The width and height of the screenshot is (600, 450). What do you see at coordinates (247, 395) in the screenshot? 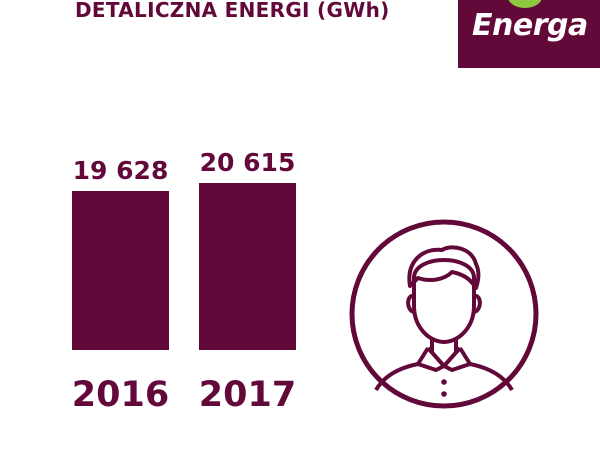
I see `category-label-2017: 2017` at bounding box center [247, 395].